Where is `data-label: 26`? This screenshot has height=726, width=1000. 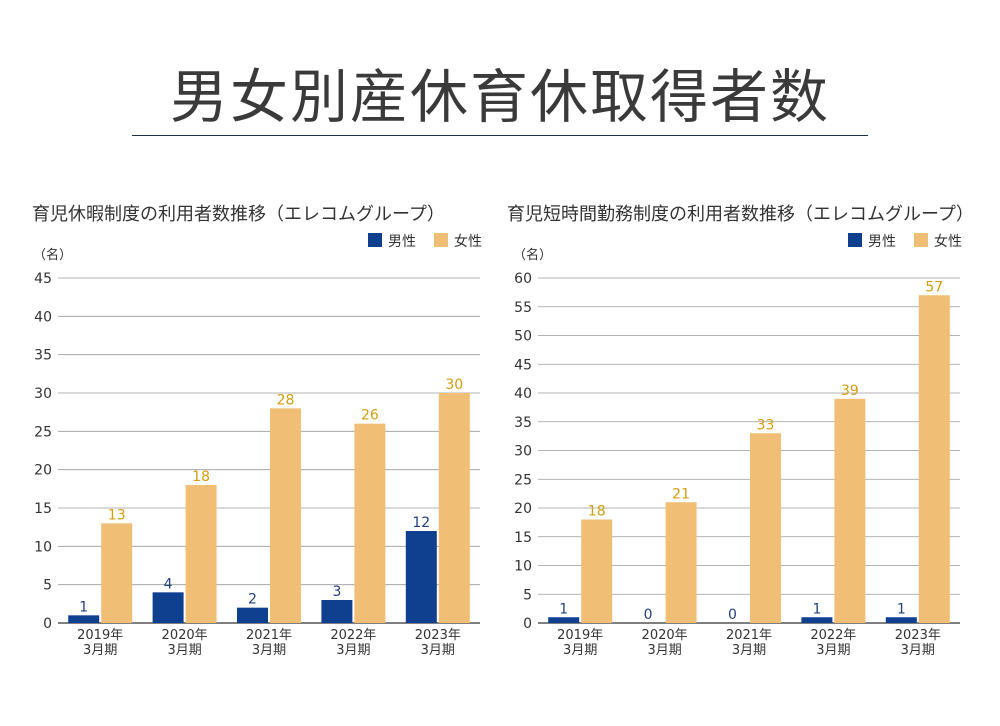 data-label: 26 is located at coordinates (370, 416).